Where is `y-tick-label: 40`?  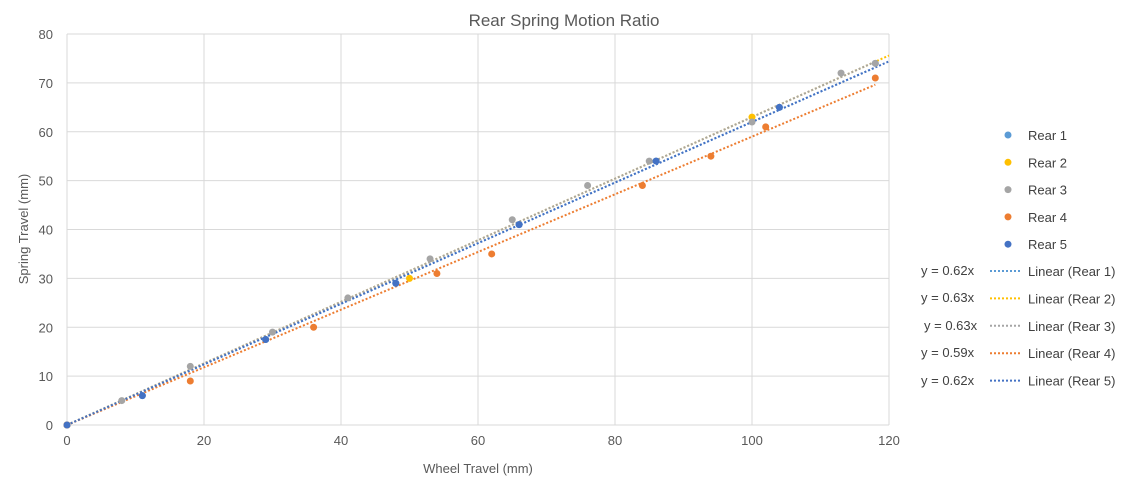 y-tick-label: 40 is located at coordinates (46, 230).